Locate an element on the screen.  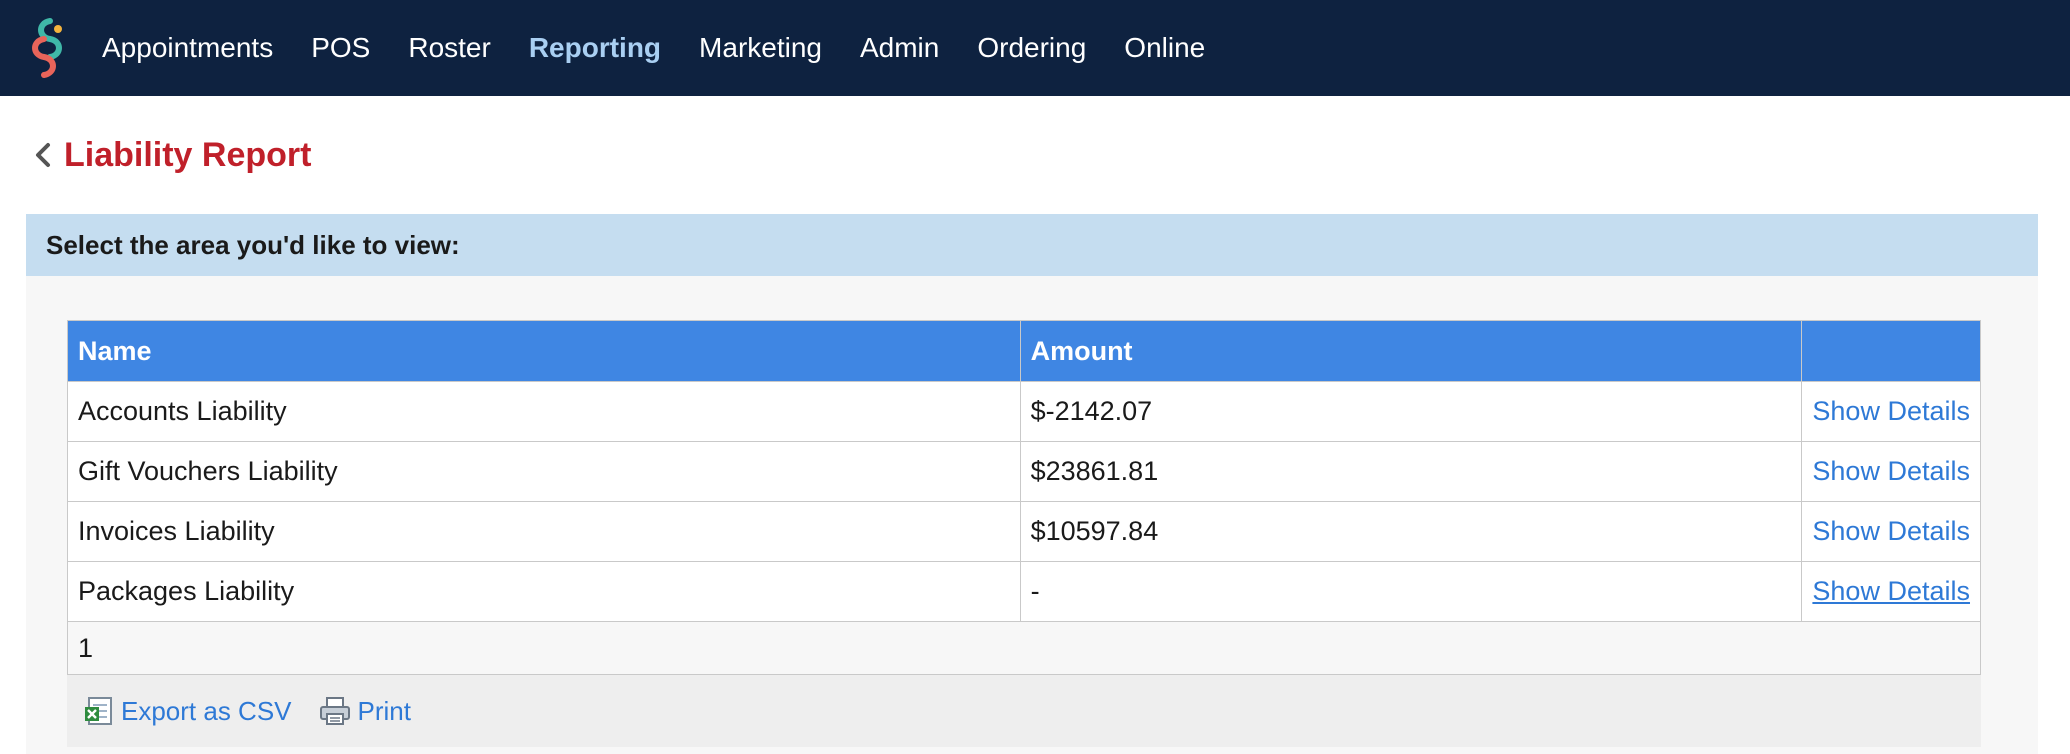
table-row: Packages Liability - Show Details is located at coordinates (1024, 591).